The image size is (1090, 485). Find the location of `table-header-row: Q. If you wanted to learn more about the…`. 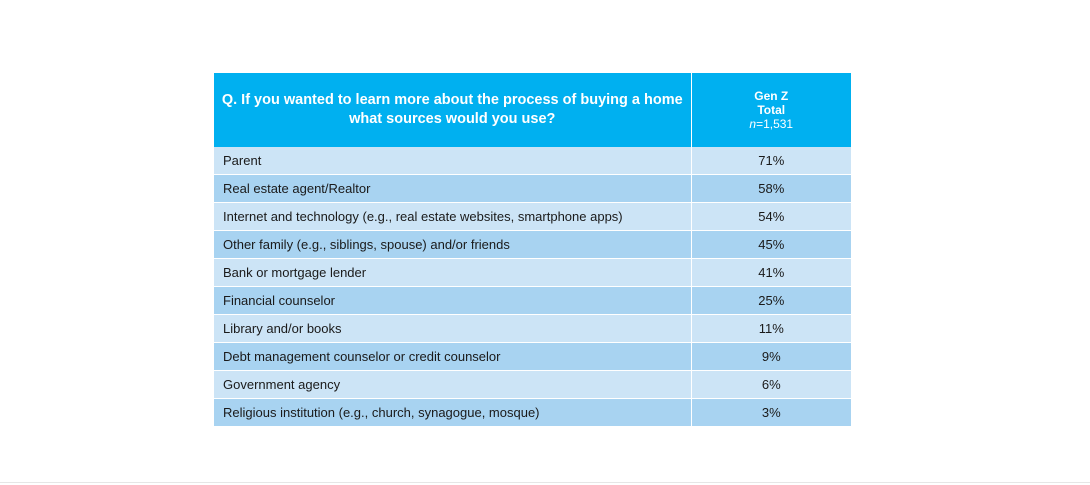

table-header-row: Q. If you wanted to learn more about the… is located at coordinates (532, 110).